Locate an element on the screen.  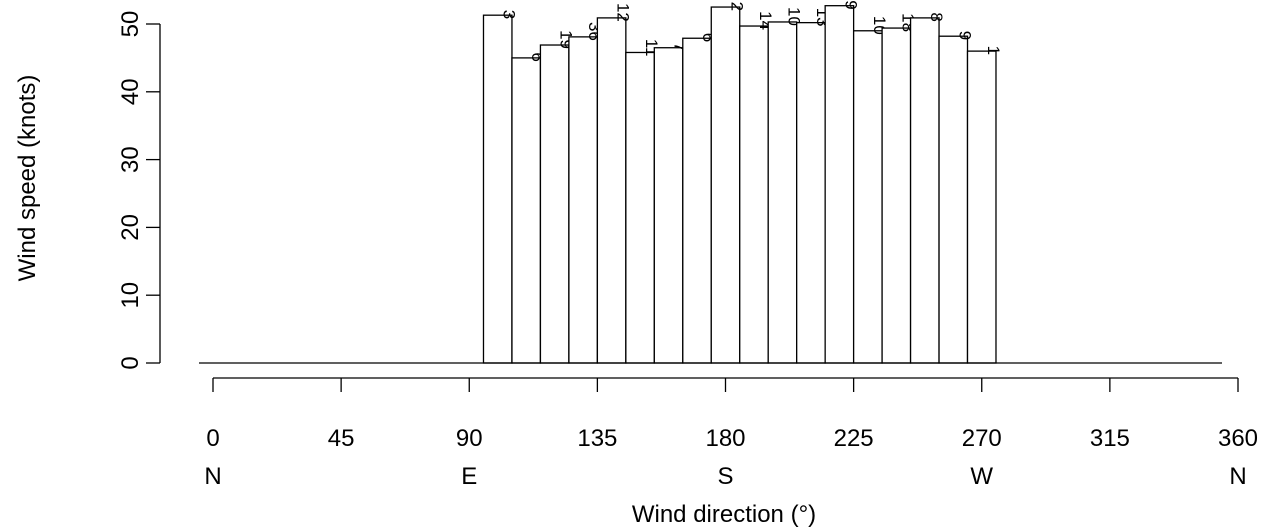
x-tick-label: 270 is located at coordinates (982, 438).